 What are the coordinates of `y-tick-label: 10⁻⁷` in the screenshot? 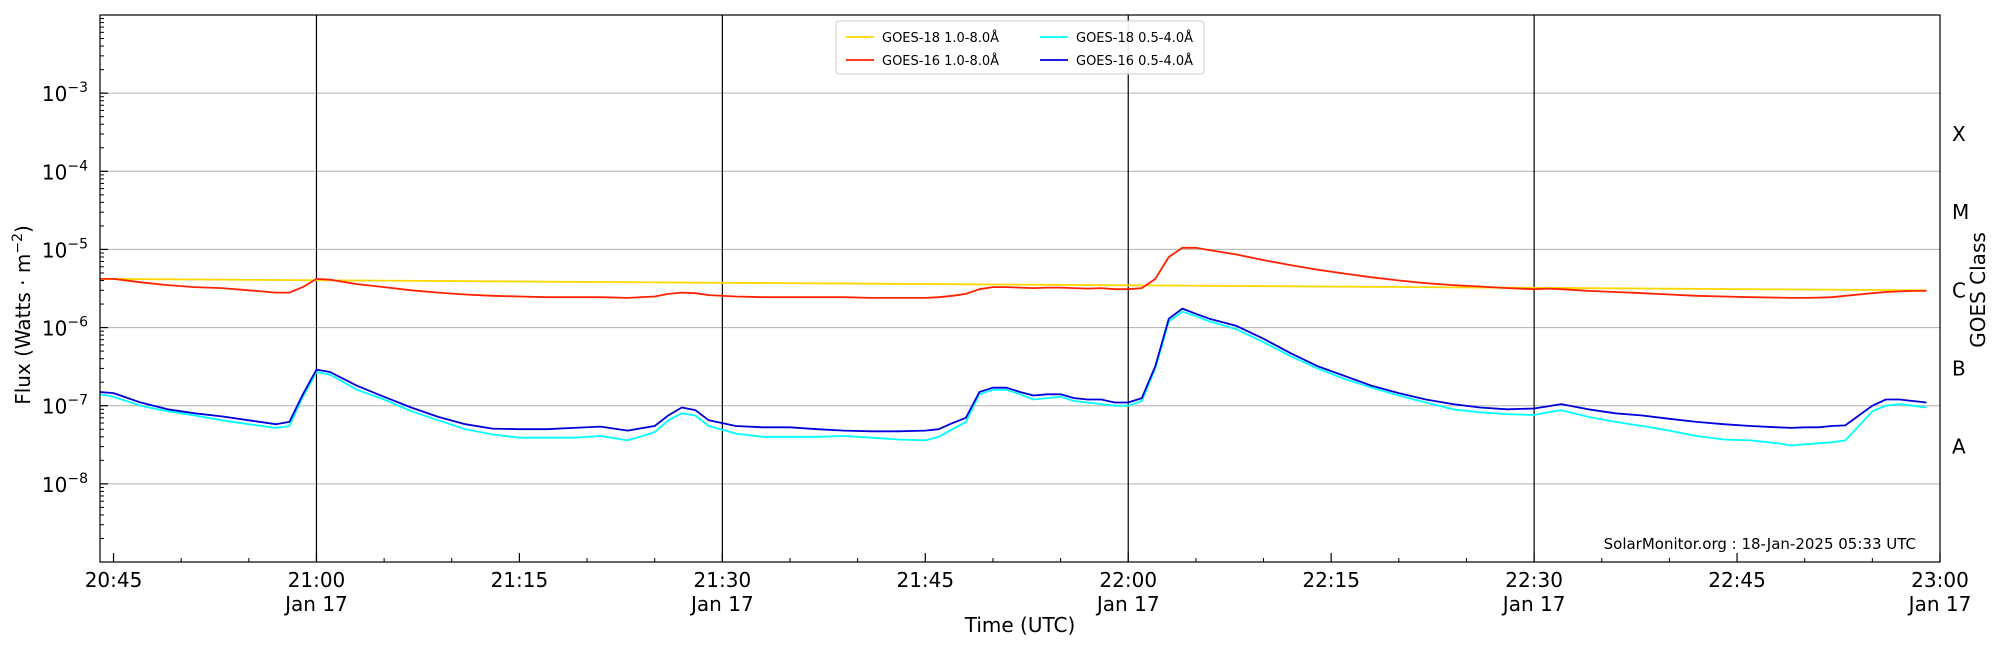 It's located at (65, 406).